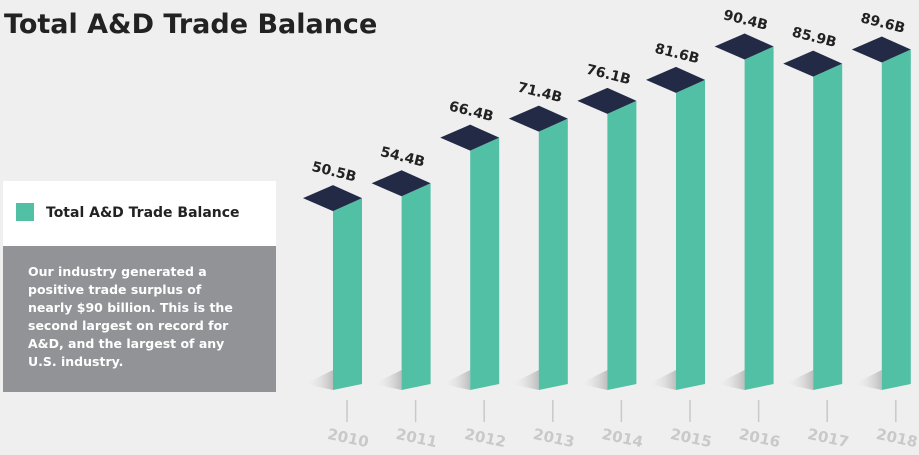  I want to click on value-label: 76.1B, so click(608, 75).